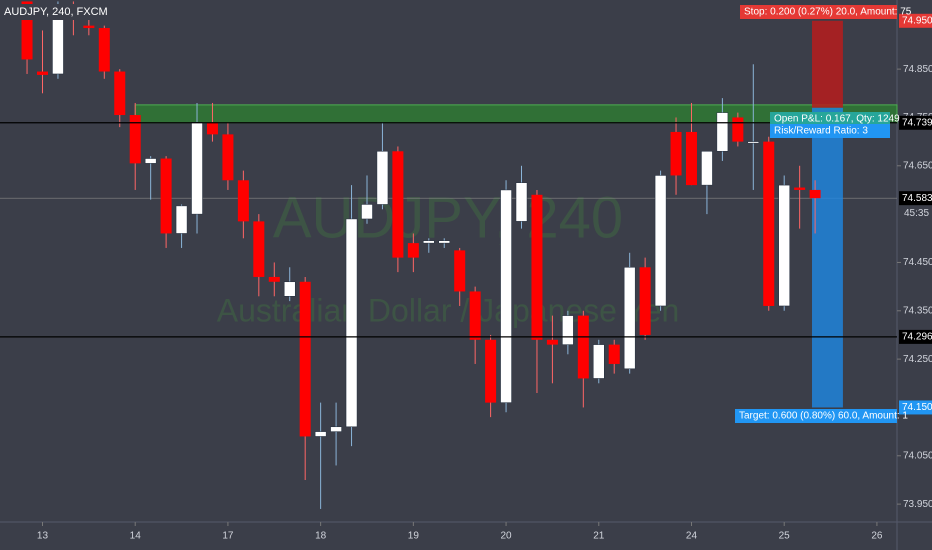 This screenshot has width=932, height=550. What do you see at coordinates (228, 536) in the screenshot?
I see `x-tick-label: 17` at bounding box center [228, 536].